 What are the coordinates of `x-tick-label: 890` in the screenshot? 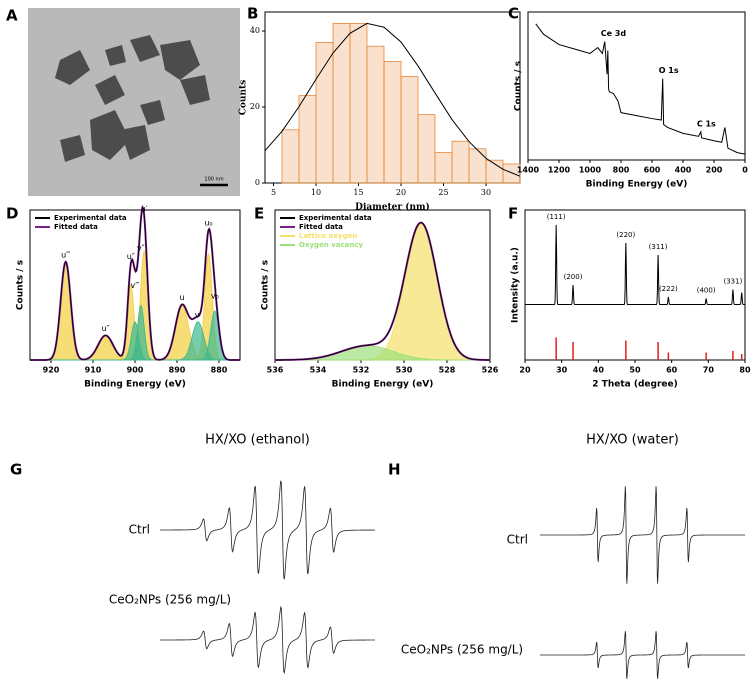 It's located at (177, 370).